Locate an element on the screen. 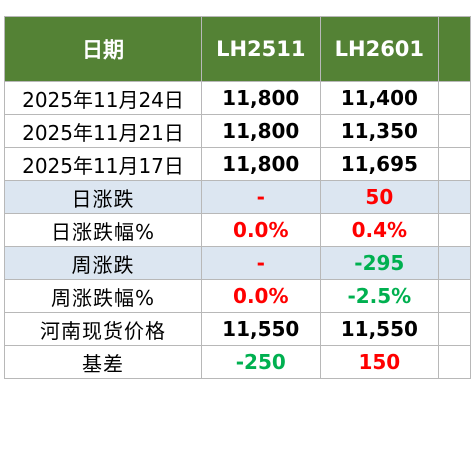  table-row: 周涨跌幅% 0.0% -2.5% is located at coordinates (237, 296).